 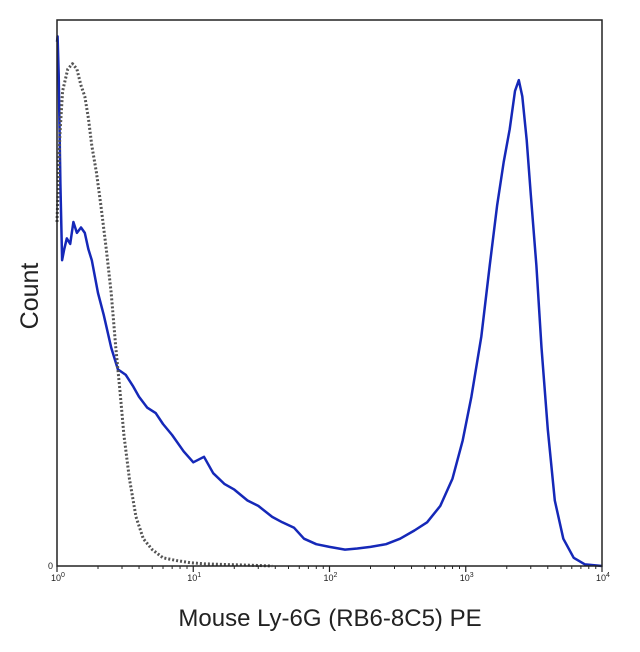 I want to click on x-axis-label: Mouse Ly-6G (RB6-8C5) PE, so click(x=329, y=618).